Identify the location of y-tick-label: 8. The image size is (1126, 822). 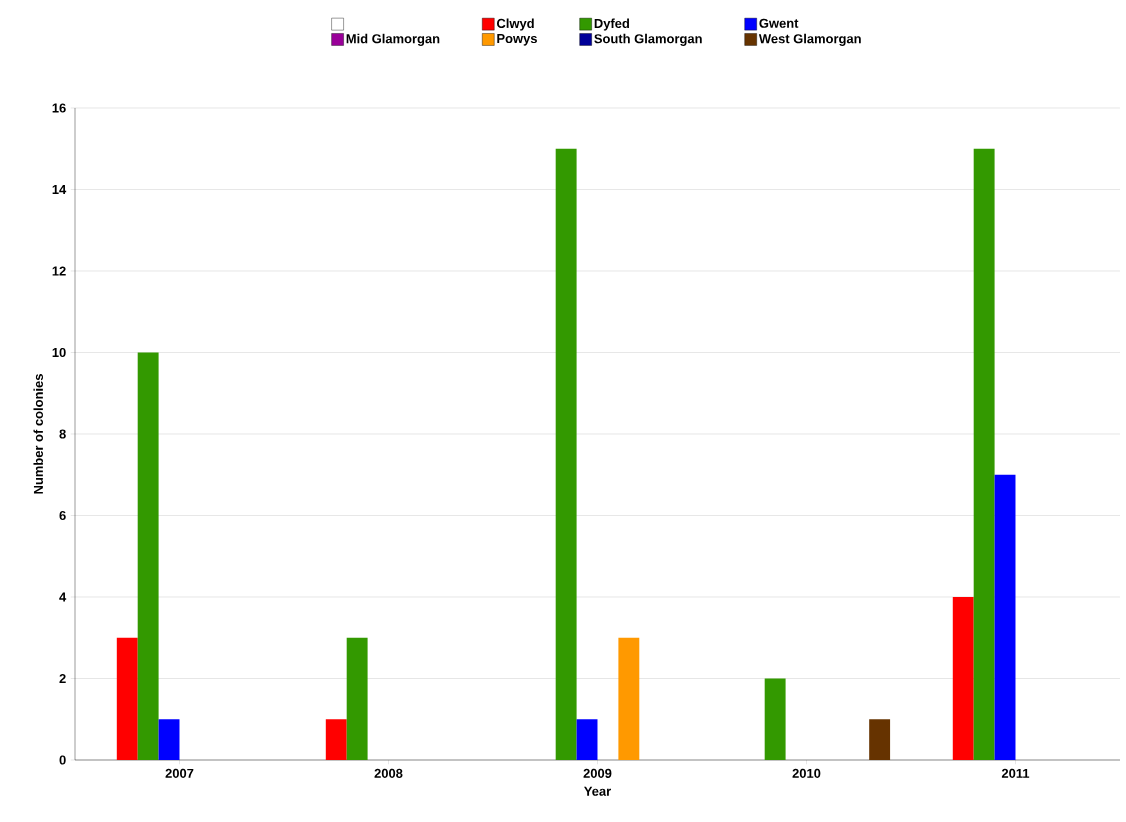
(62, 434).